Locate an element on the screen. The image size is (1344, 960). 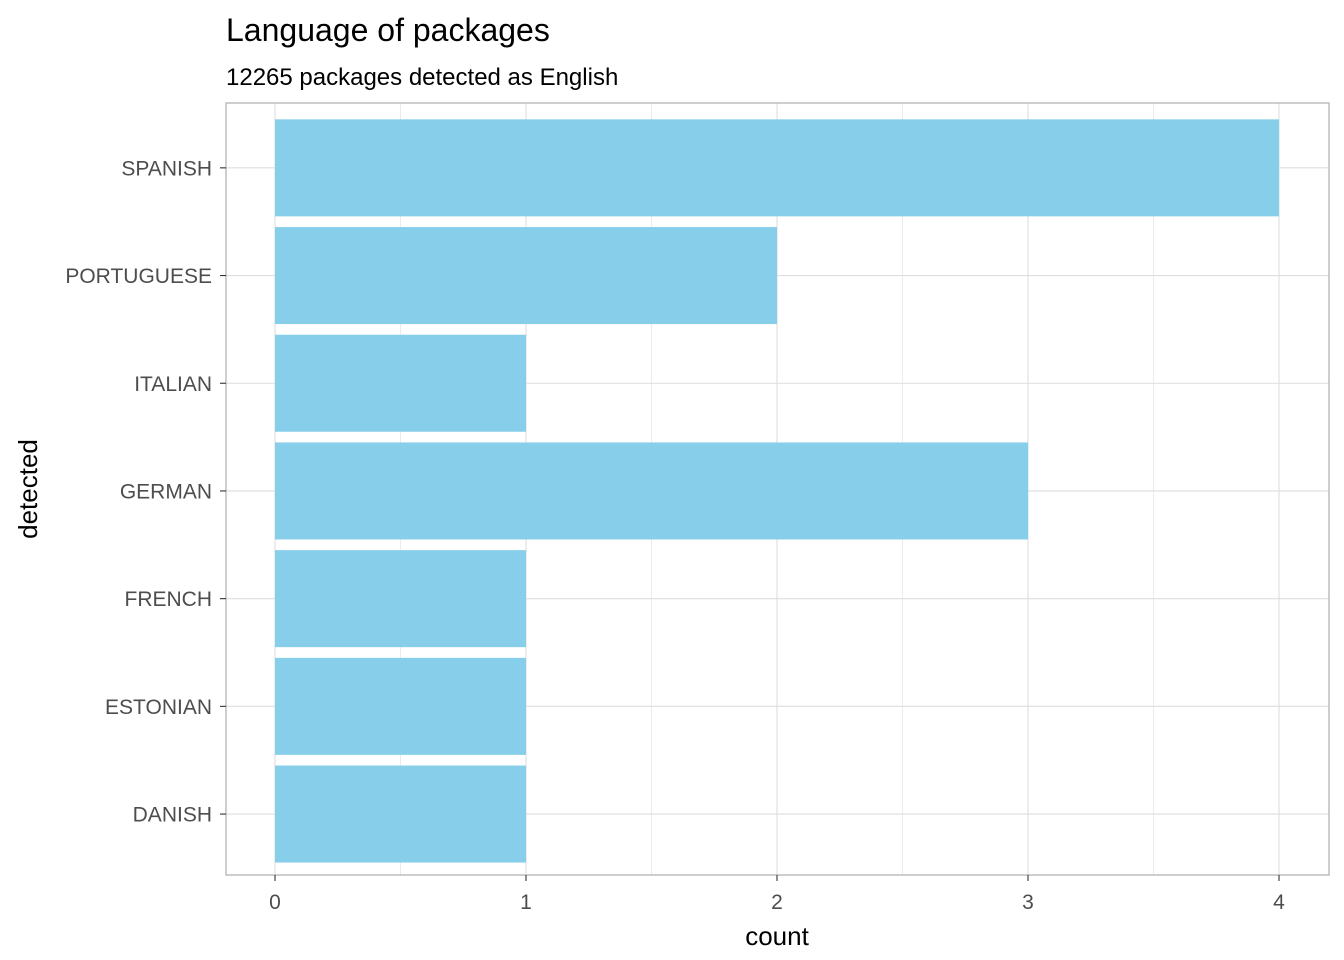
chart-title: Language of packages is located at coordinates (388, 30).